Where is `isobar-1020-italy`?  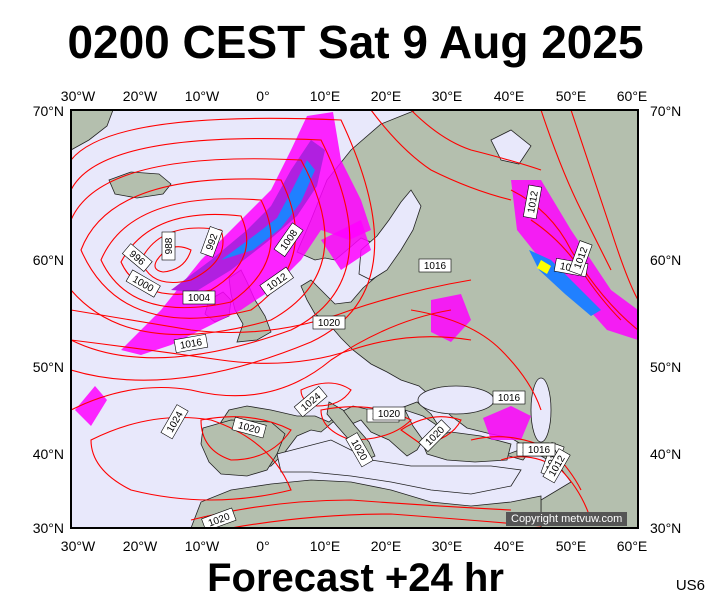
isobar-1020-italy is located at coordinates (366, 423).